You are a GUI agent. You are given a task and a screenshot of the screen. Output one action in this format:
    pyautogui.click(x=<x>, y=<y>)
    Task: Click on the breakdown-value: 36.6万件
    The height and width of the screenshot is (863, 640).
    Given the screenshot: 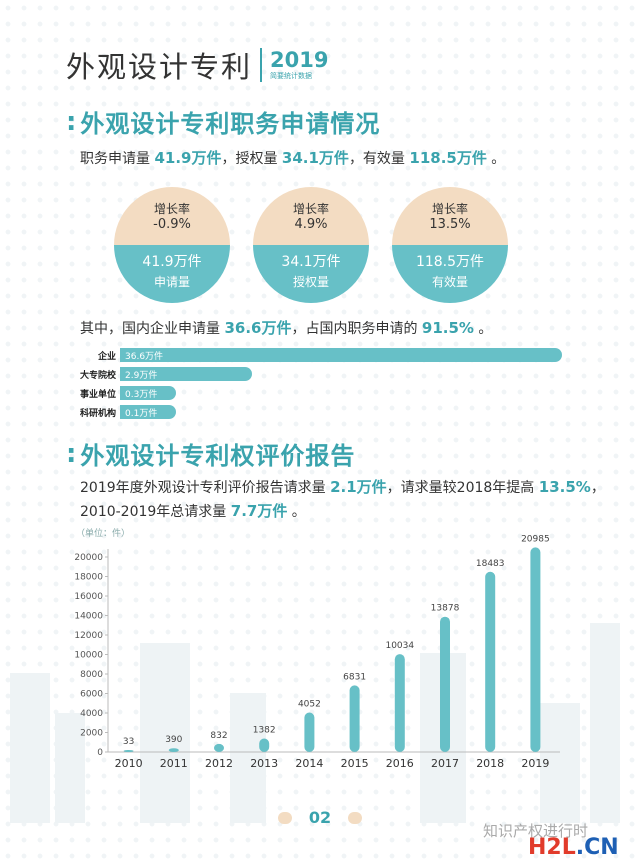 What is the action you would take?
    pyautogui.click(x=144, y=357)
    